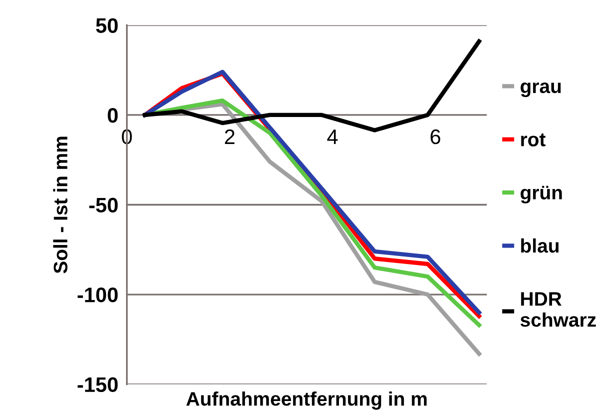  Describe the element at coordinates (540, 90) in the screenshot. I see `legend-label: grau` at that location.